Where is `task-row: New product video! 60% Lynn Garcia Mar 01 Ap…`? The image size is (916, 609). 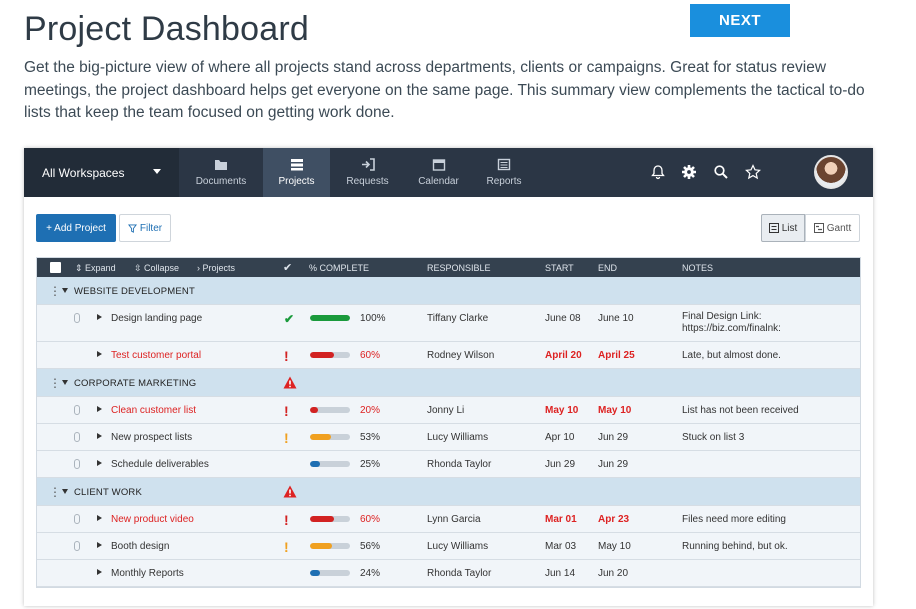 task-row: New product video! 60% Lynn Garcia Mar 01 Ap… is located at coordinates (448, 519).